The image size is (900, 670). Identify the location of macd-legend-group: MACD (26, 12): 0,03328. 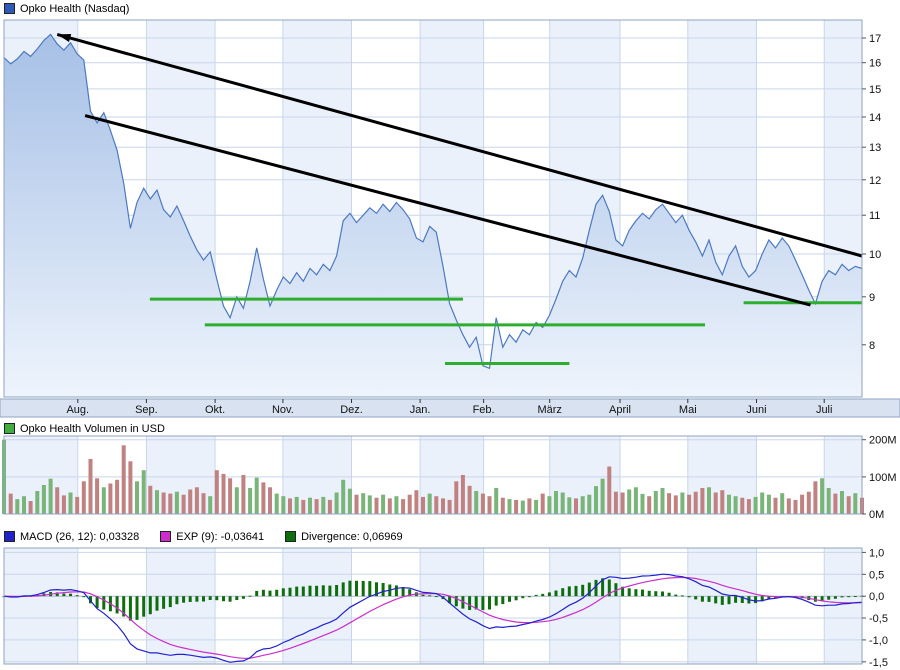
(71, 537).